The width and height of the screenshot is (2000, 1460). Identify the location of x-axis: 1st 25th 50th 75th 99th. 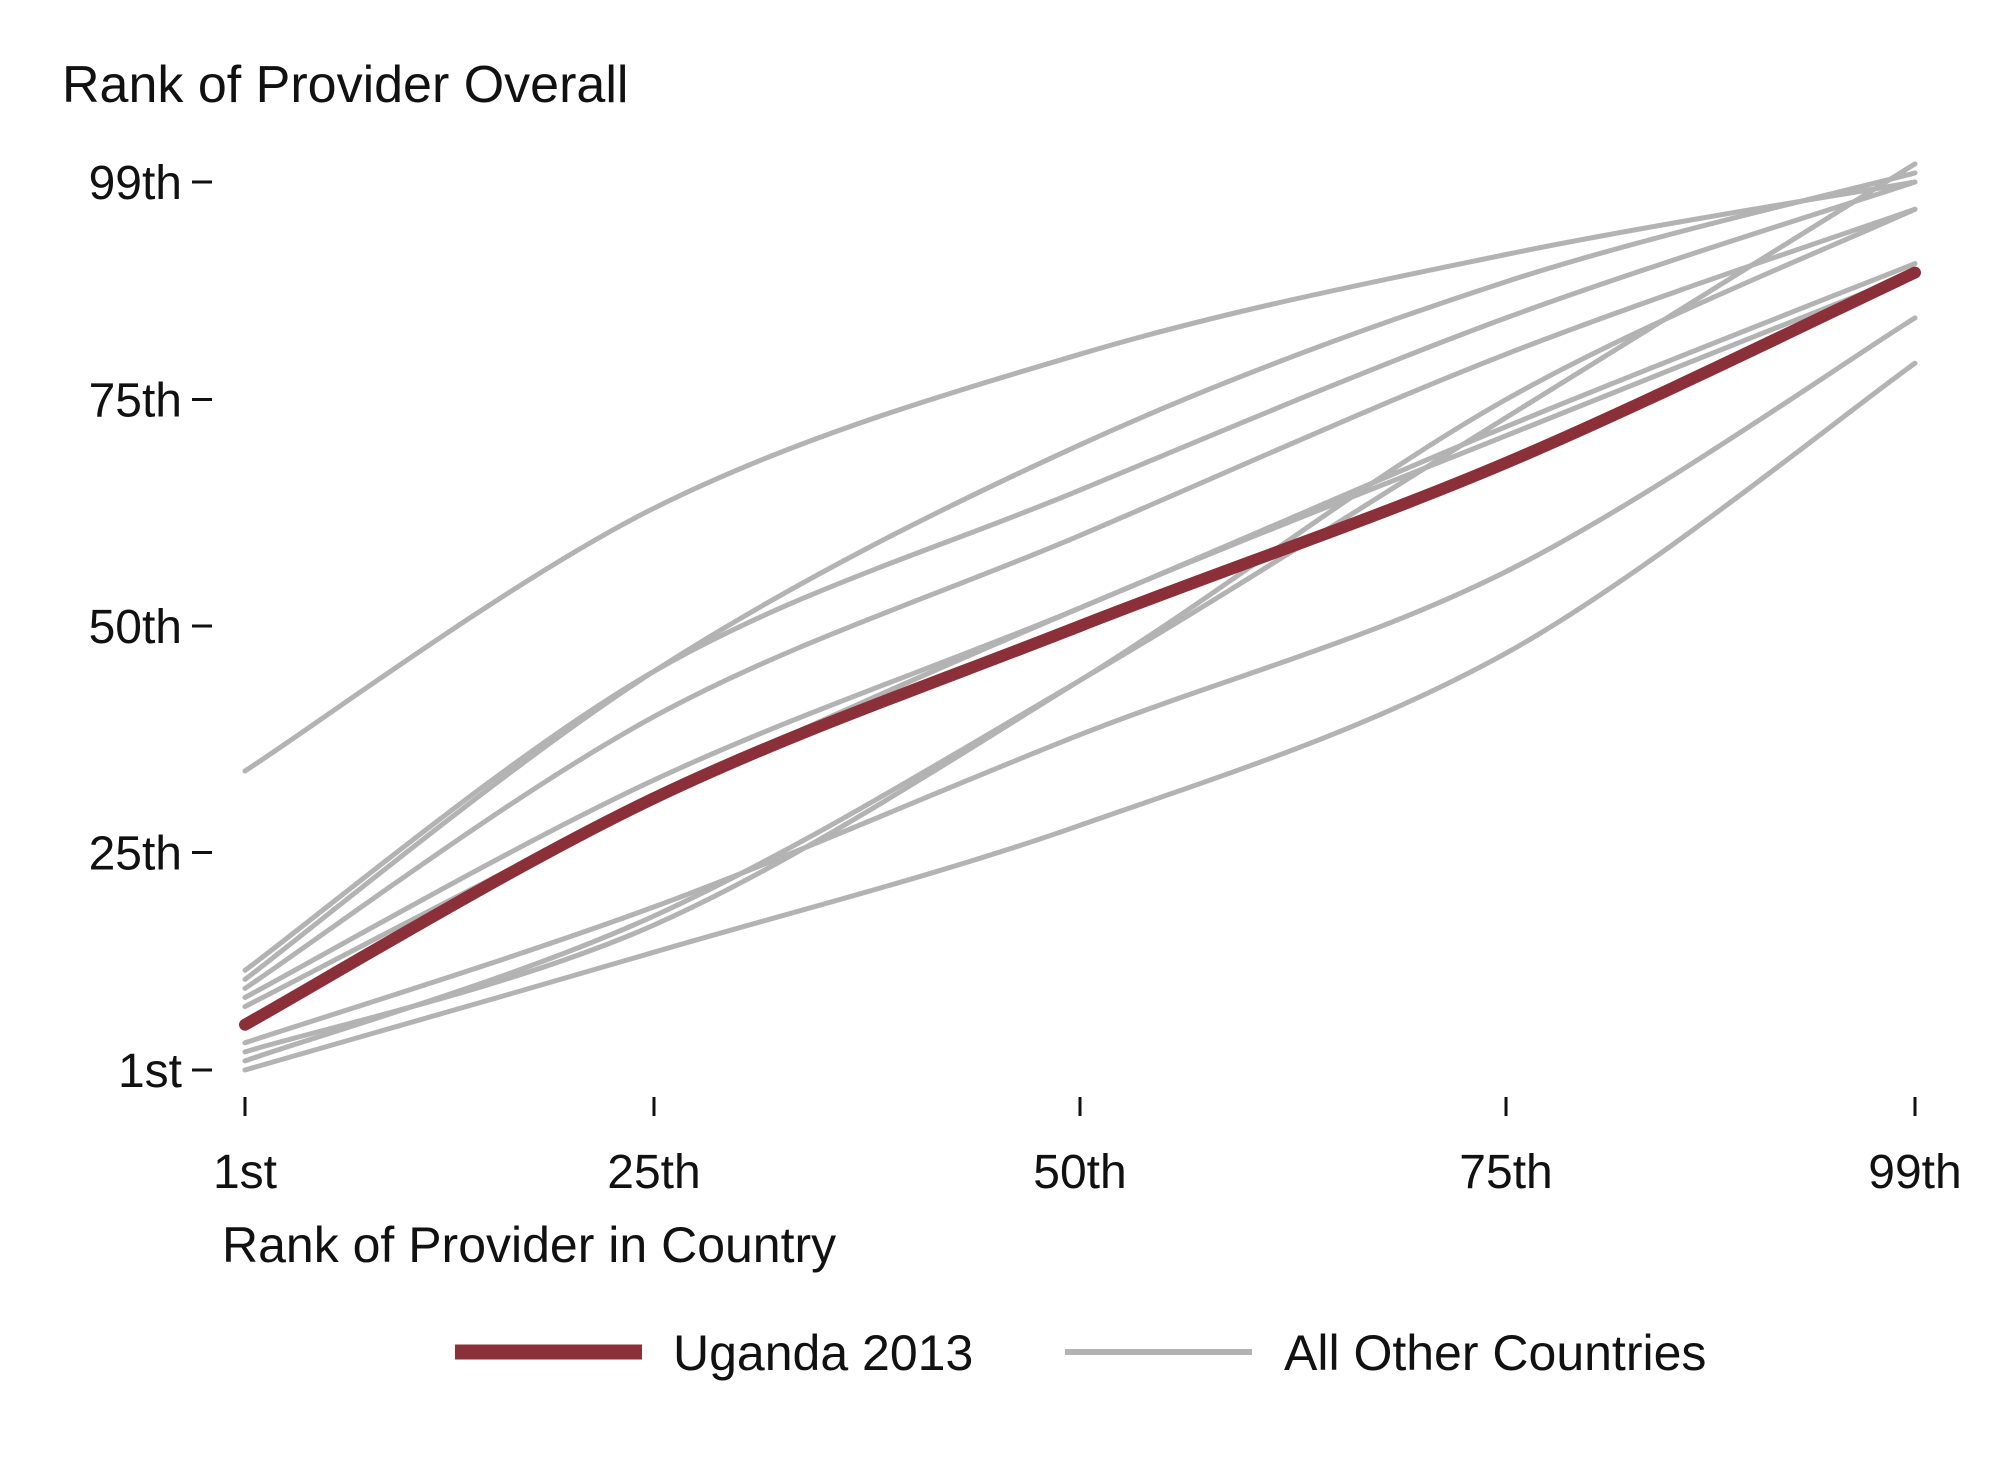
(1087, 1148).